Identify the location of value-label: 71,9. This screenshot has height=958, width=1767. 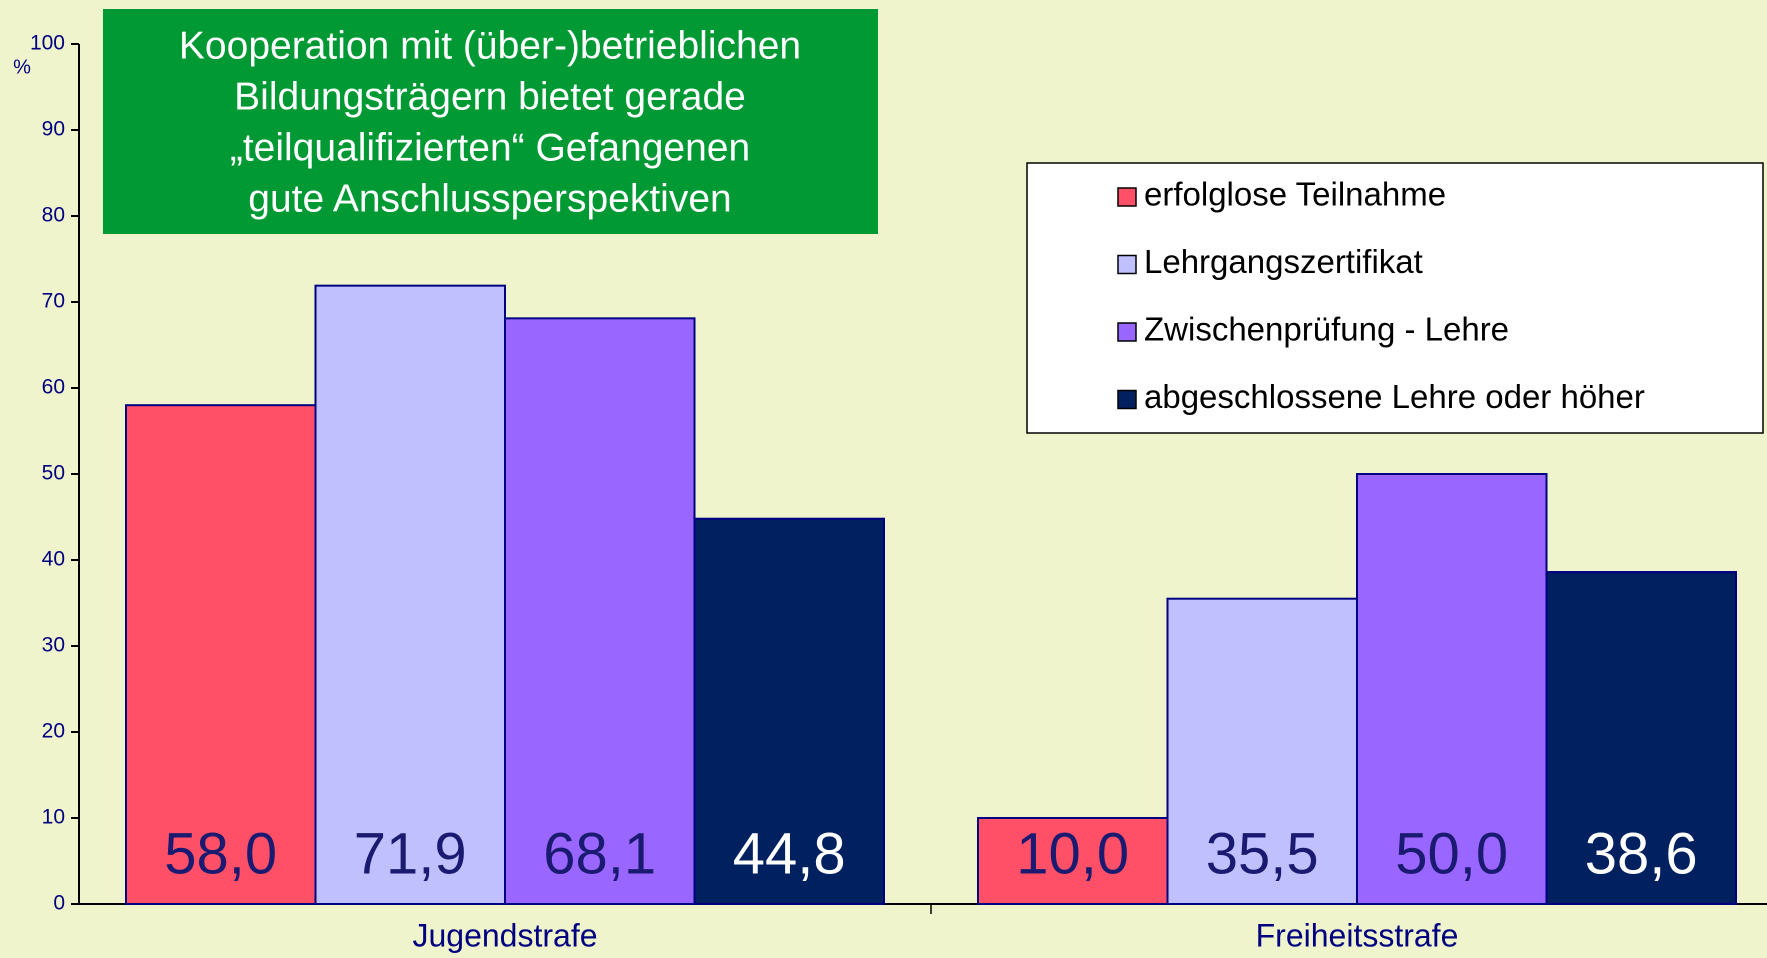
(410, 853).